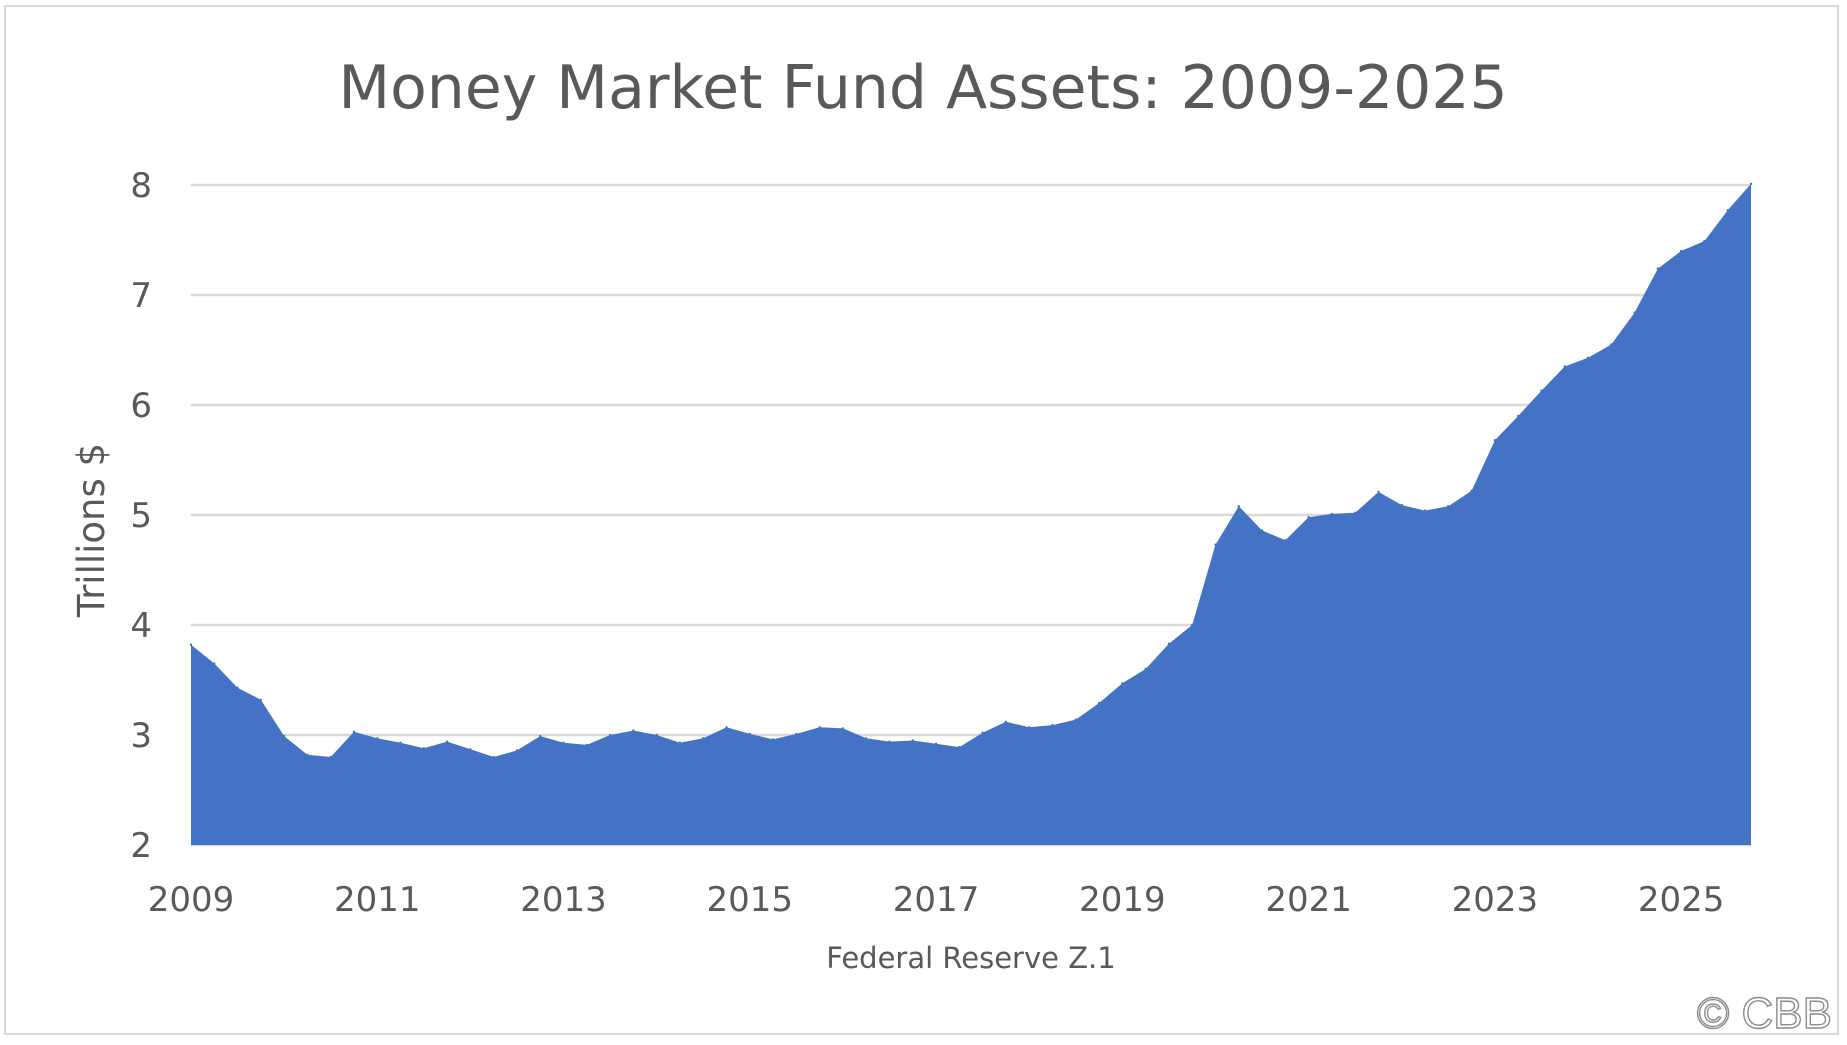 The image size is (1847, 1045). I want to click on y-tick-label: 8, so click(141, 186).